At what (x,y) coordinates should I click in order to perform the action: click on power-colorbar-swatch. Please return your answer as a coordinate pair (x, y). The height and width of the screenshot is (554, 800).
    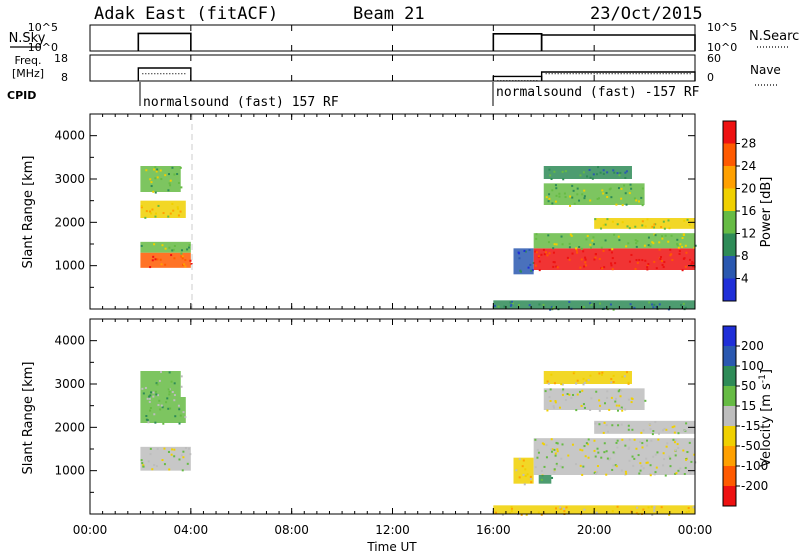
    Looking at the image, I should click on (729, 289).